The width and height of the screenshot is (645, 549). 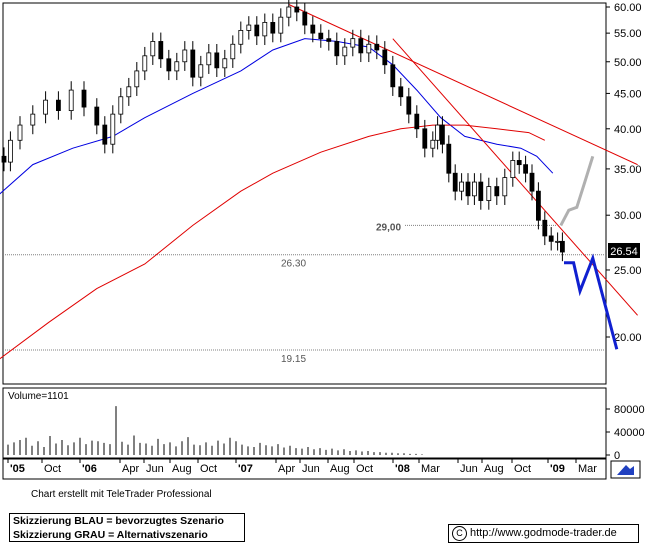 I want to click on scenario-blue-path, so click(x=591, y=301).